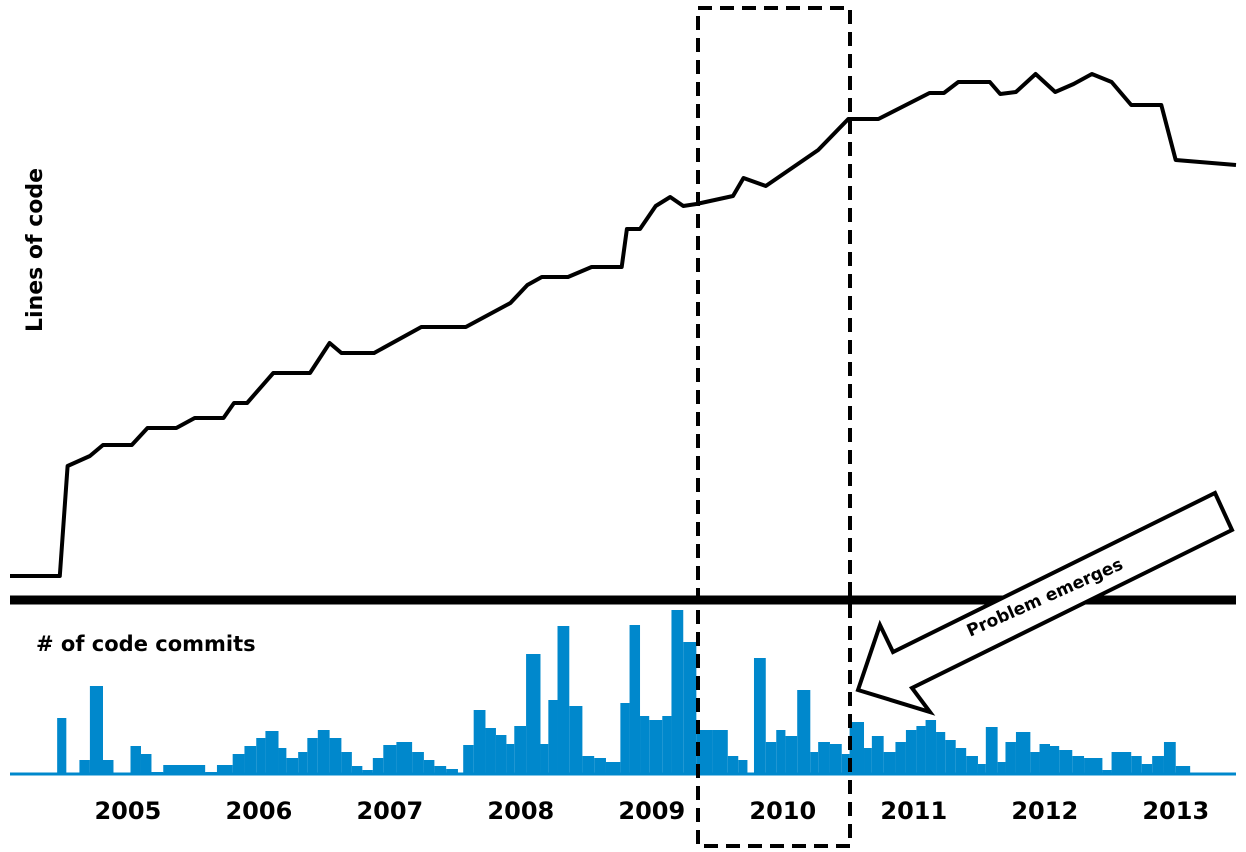 The width and height of the screenshot is (1246, 852). I want to click on panel-title: # of code commits, so click(146, 644).